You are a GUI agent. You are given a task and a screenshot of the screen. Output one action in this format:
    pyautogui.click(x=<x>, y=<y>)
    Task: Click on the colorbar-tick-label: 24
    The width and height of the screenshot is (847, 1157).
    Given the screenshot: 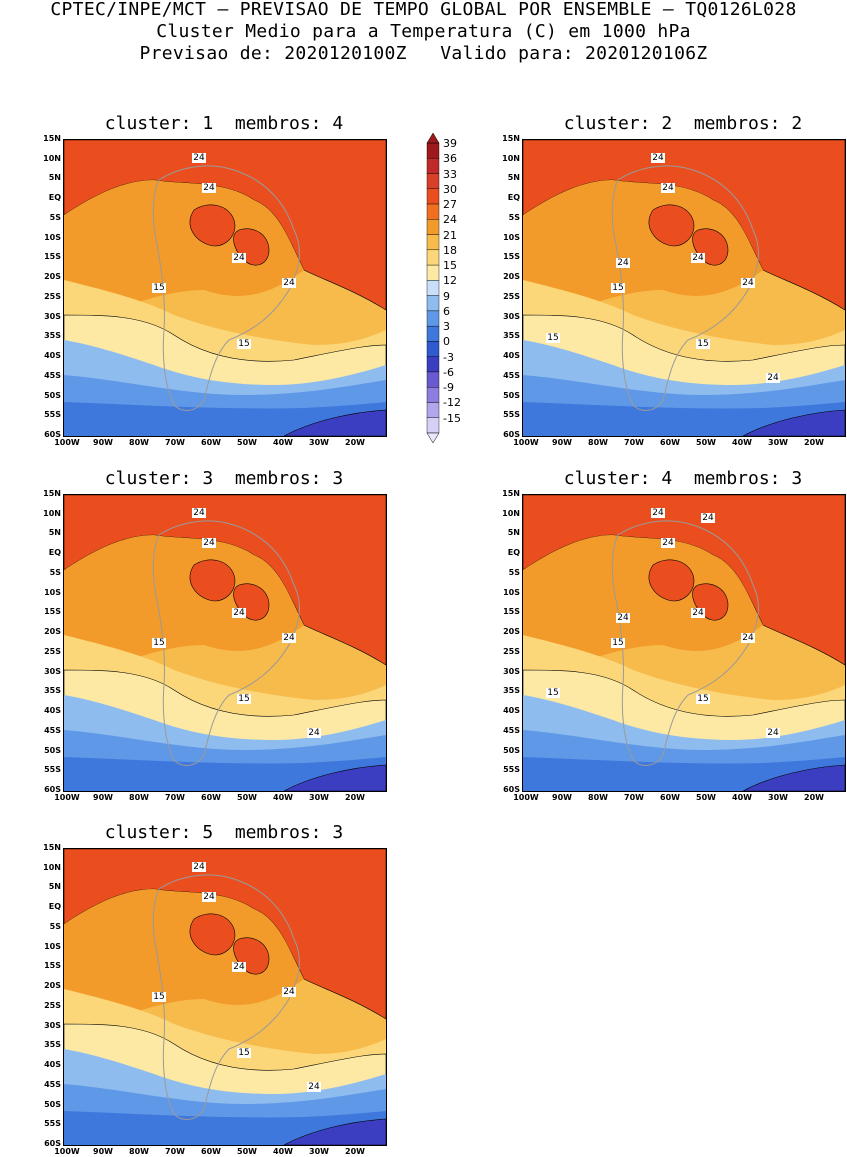 What is the action you would take?
    pyautogui.click(x=450, y=220)
    